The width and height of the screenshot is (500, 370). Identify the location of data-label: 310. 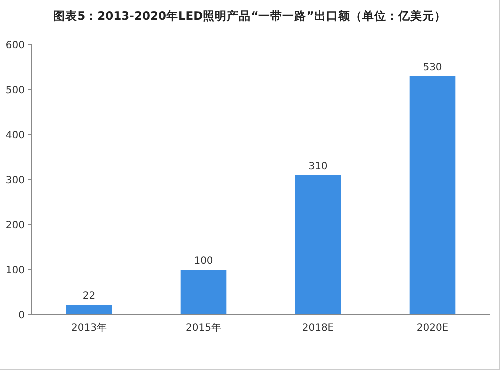
(318, 167).